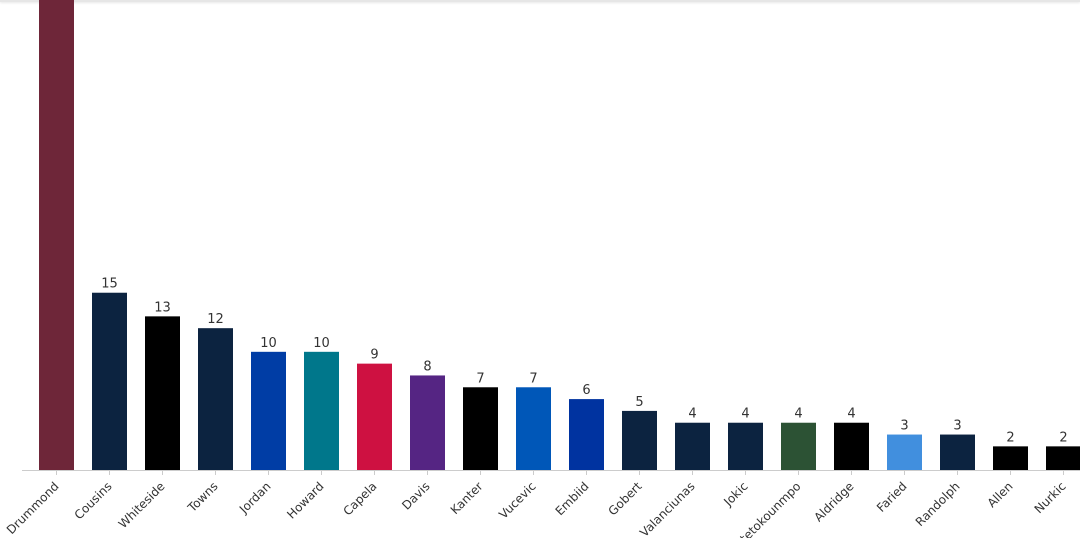 Image resolution: width=1080 pixels, height=538 pixels. I want to click on data-label-faried: 3, so click(904, 426).